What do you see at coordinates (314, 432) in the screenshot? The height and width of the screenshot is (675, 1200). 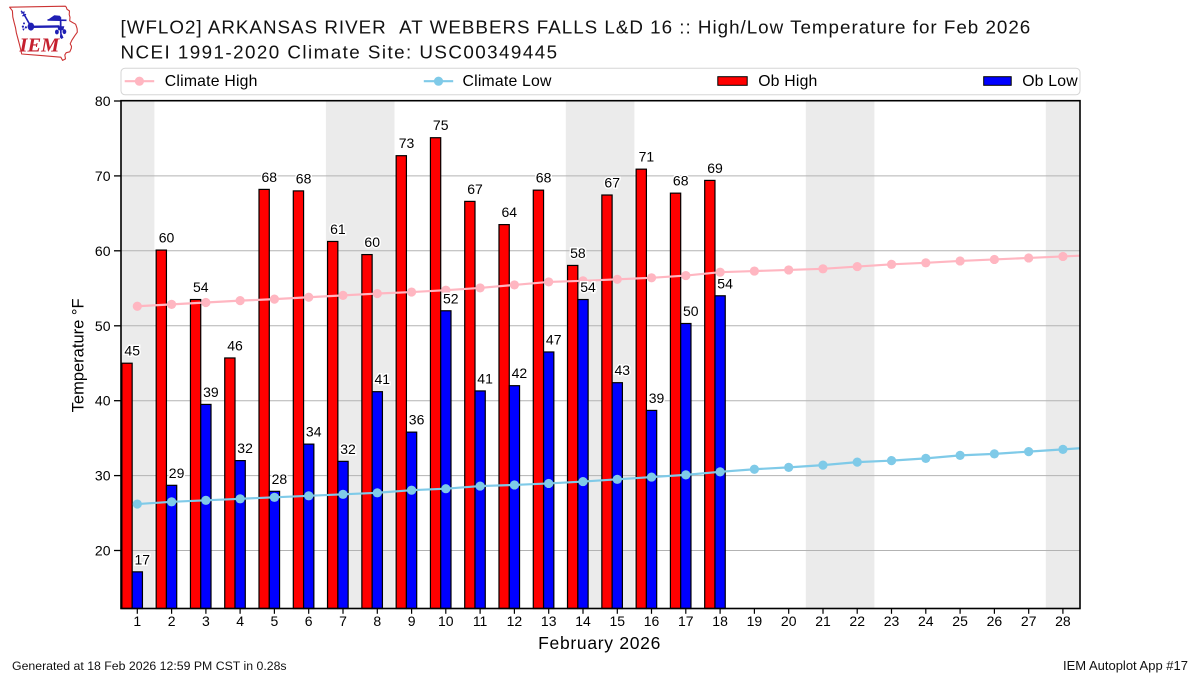 I see `svg-text: 34` at bounding box center [314, 432].